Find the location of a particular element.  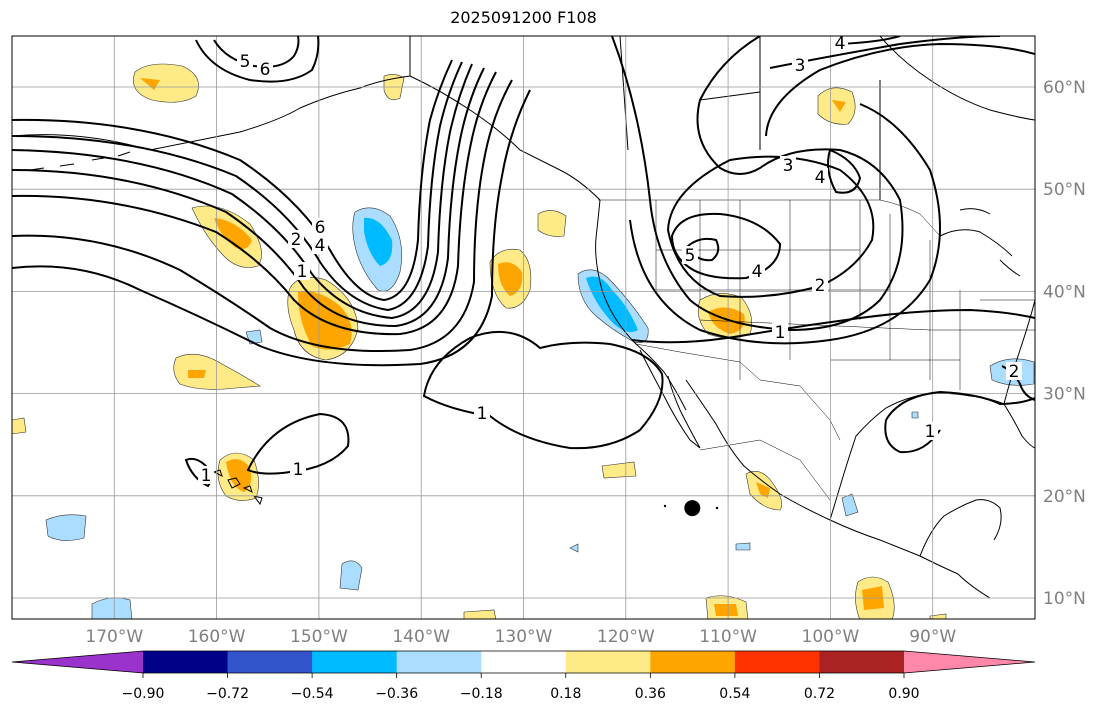

colorbar-tick-label: −0.90 is located at coordinates (143, 694).